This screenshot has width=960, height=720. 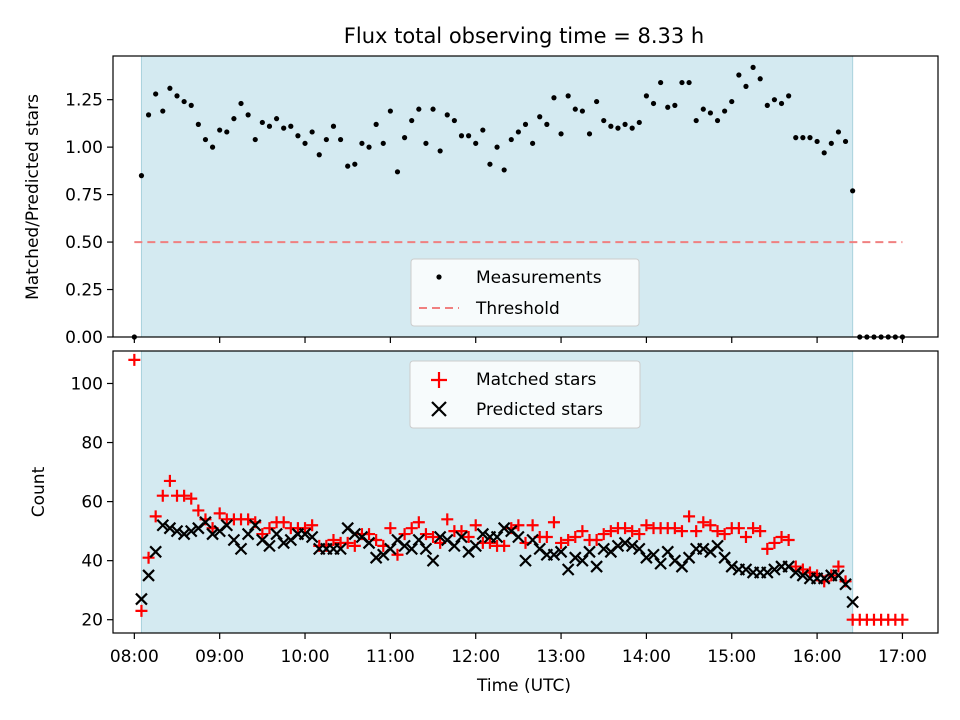 What do you see at coordinates (87, 384) in the screenshot?
I see `bottom-ytick-label: 100` at bounding box center [87, 384].